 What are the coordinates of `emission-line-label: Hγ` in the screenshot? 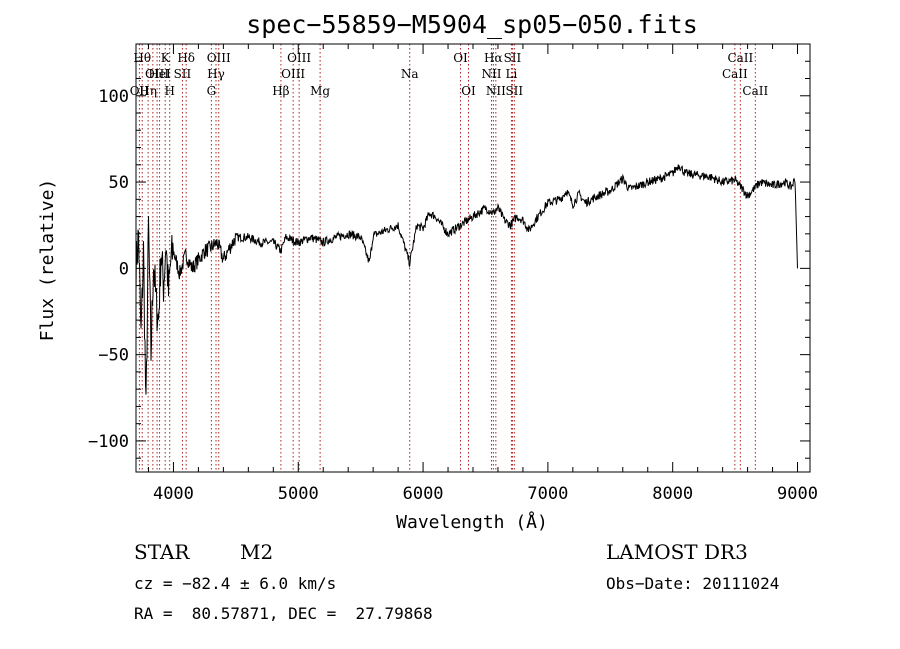 It's located at (216, 74).